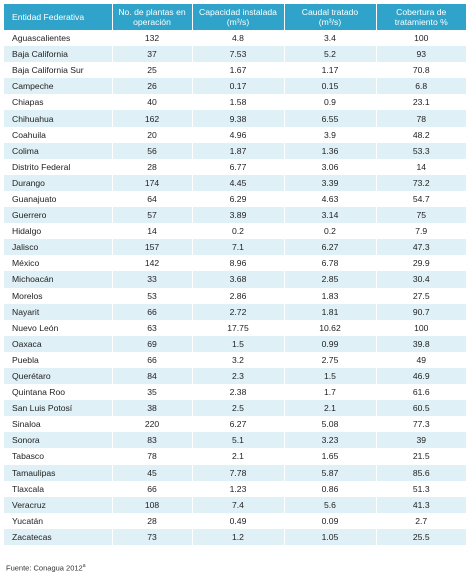  What do you see at coordinates (58, 456) in the screenshot?
I see `cell-entity: Tabasco` at bounding box center [58, 456].